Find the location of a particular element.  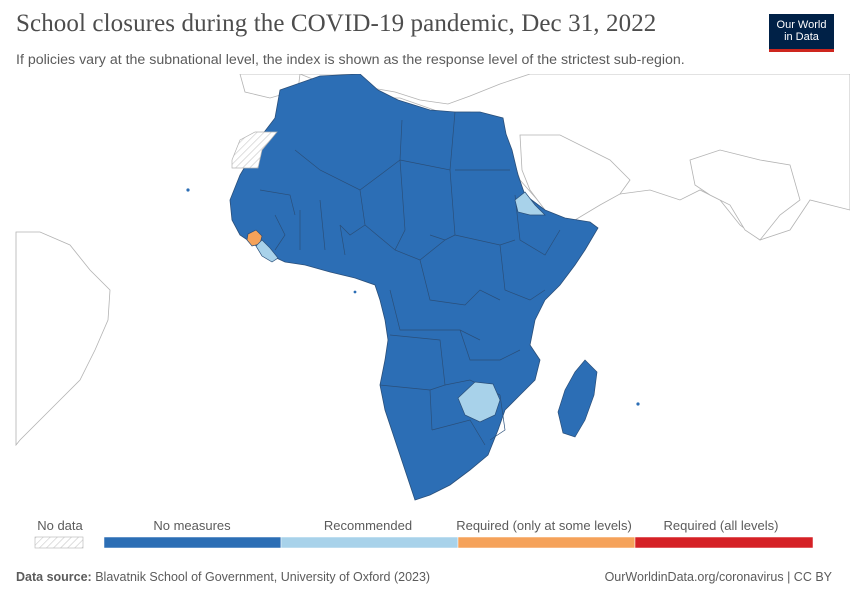

madagascar is located at coordinates (577, 398).